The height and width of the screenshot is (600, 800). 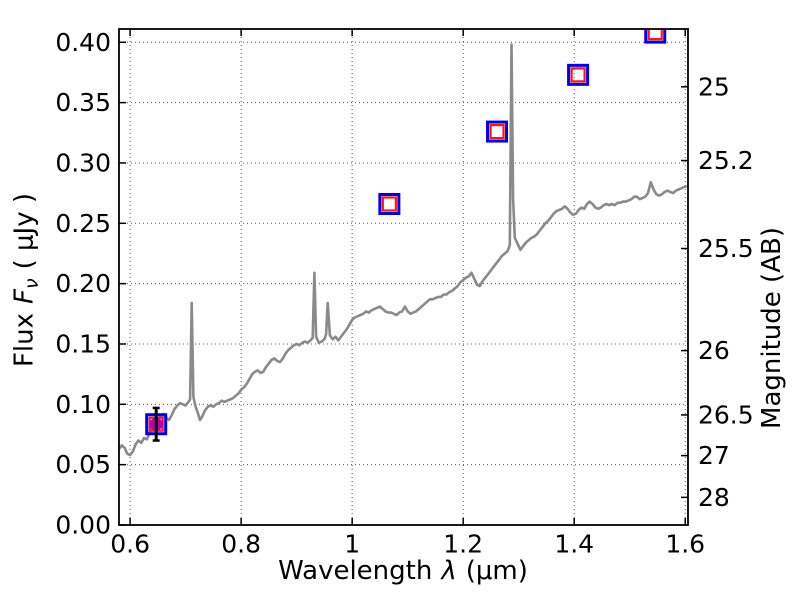 I want to click on y-tick-label-left: 0.40, so click(x=83, y=42).